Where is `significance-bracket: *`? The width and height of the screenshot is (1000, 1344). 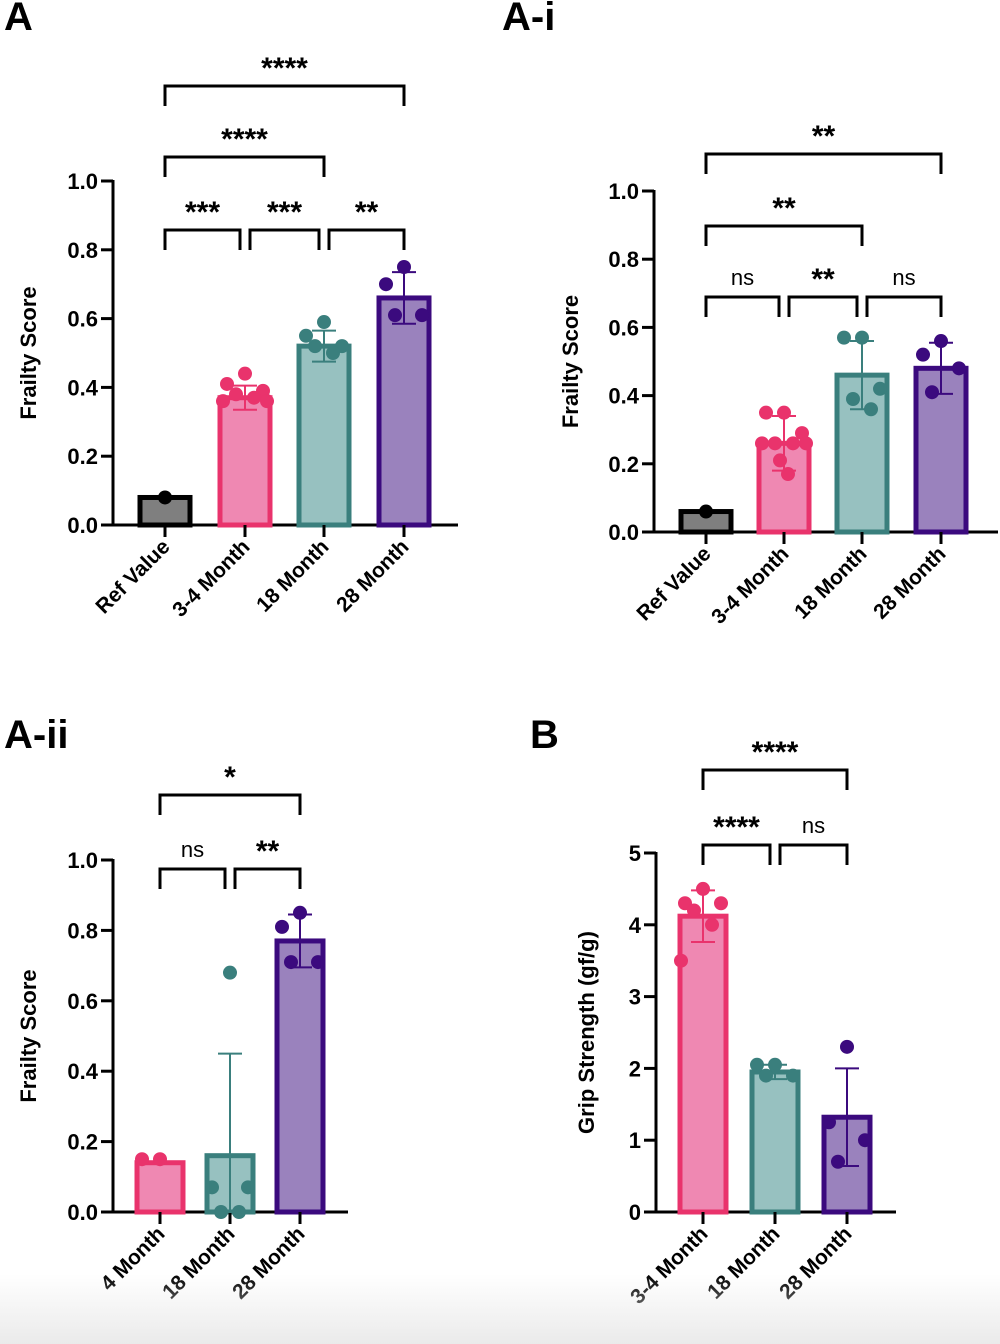
significance-bracket: * is located at coordinates (230, 788).